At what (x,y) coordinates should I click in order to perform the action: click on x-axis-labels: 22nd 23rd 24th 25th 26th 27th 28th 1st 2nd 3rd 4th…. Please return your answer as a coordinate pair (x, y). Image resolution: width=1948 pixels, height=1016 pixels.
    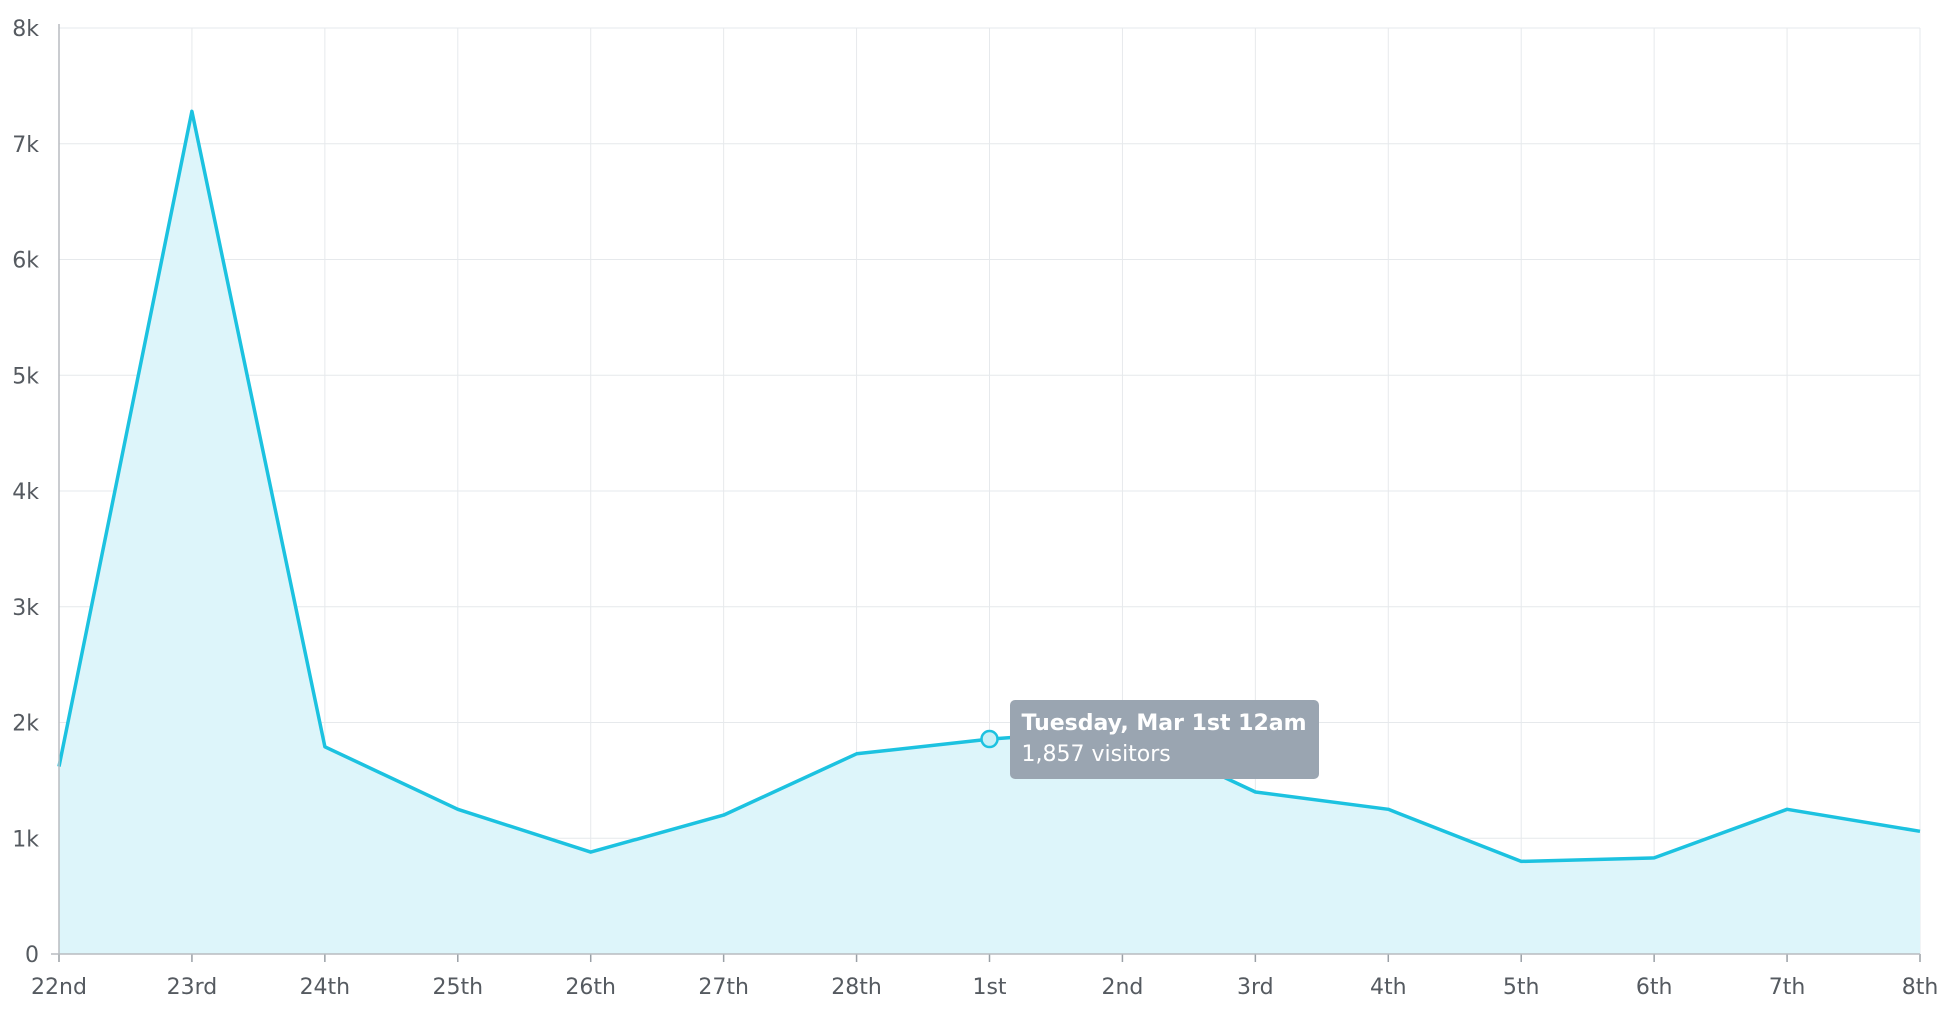
    Looking at the image, I should click on (984, 987).